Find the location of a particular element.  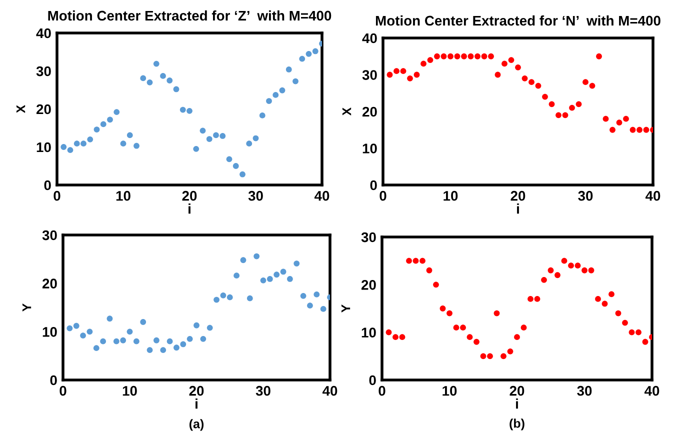

y-tick-label: 30 is located at coordinates (369, 75).